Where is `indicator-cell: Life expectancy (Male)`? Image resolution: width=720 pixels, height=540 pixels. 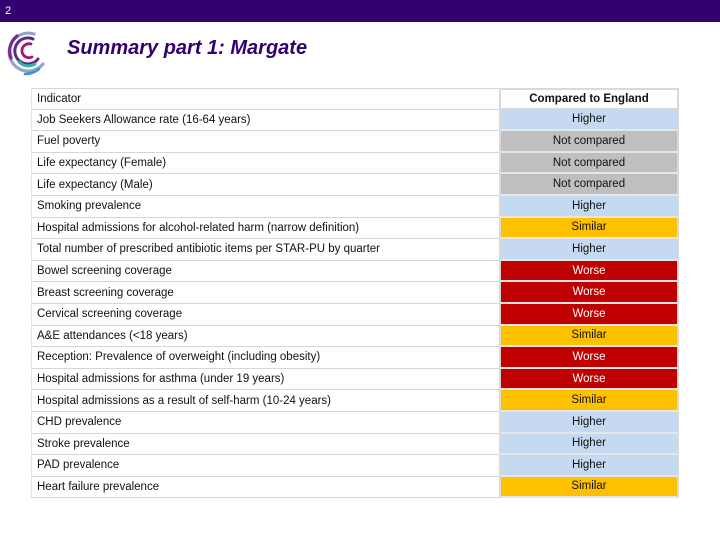 indicator-cell: Life expectancy (Male) is located at coordinates (265, 185).